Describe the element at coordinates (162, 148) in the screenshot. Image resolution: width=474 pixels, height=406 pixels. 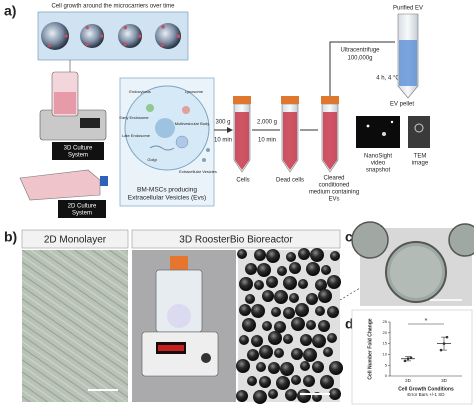
I see `golgi` at that location.